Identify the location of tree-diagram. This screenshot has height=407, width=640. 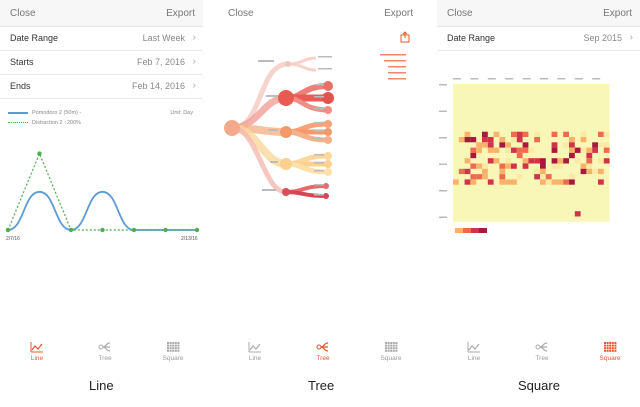
(315, 126).